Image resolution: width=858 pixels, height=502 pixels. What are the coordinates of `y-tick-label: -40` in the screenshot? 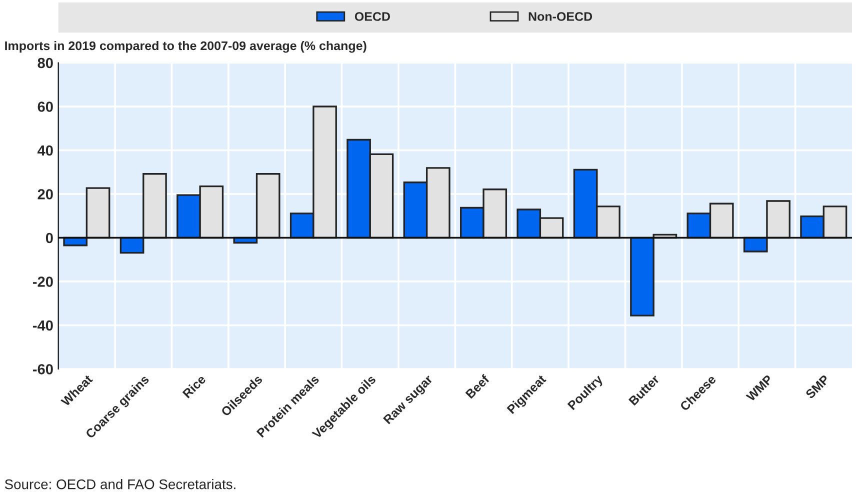 It's located at (42, 325).